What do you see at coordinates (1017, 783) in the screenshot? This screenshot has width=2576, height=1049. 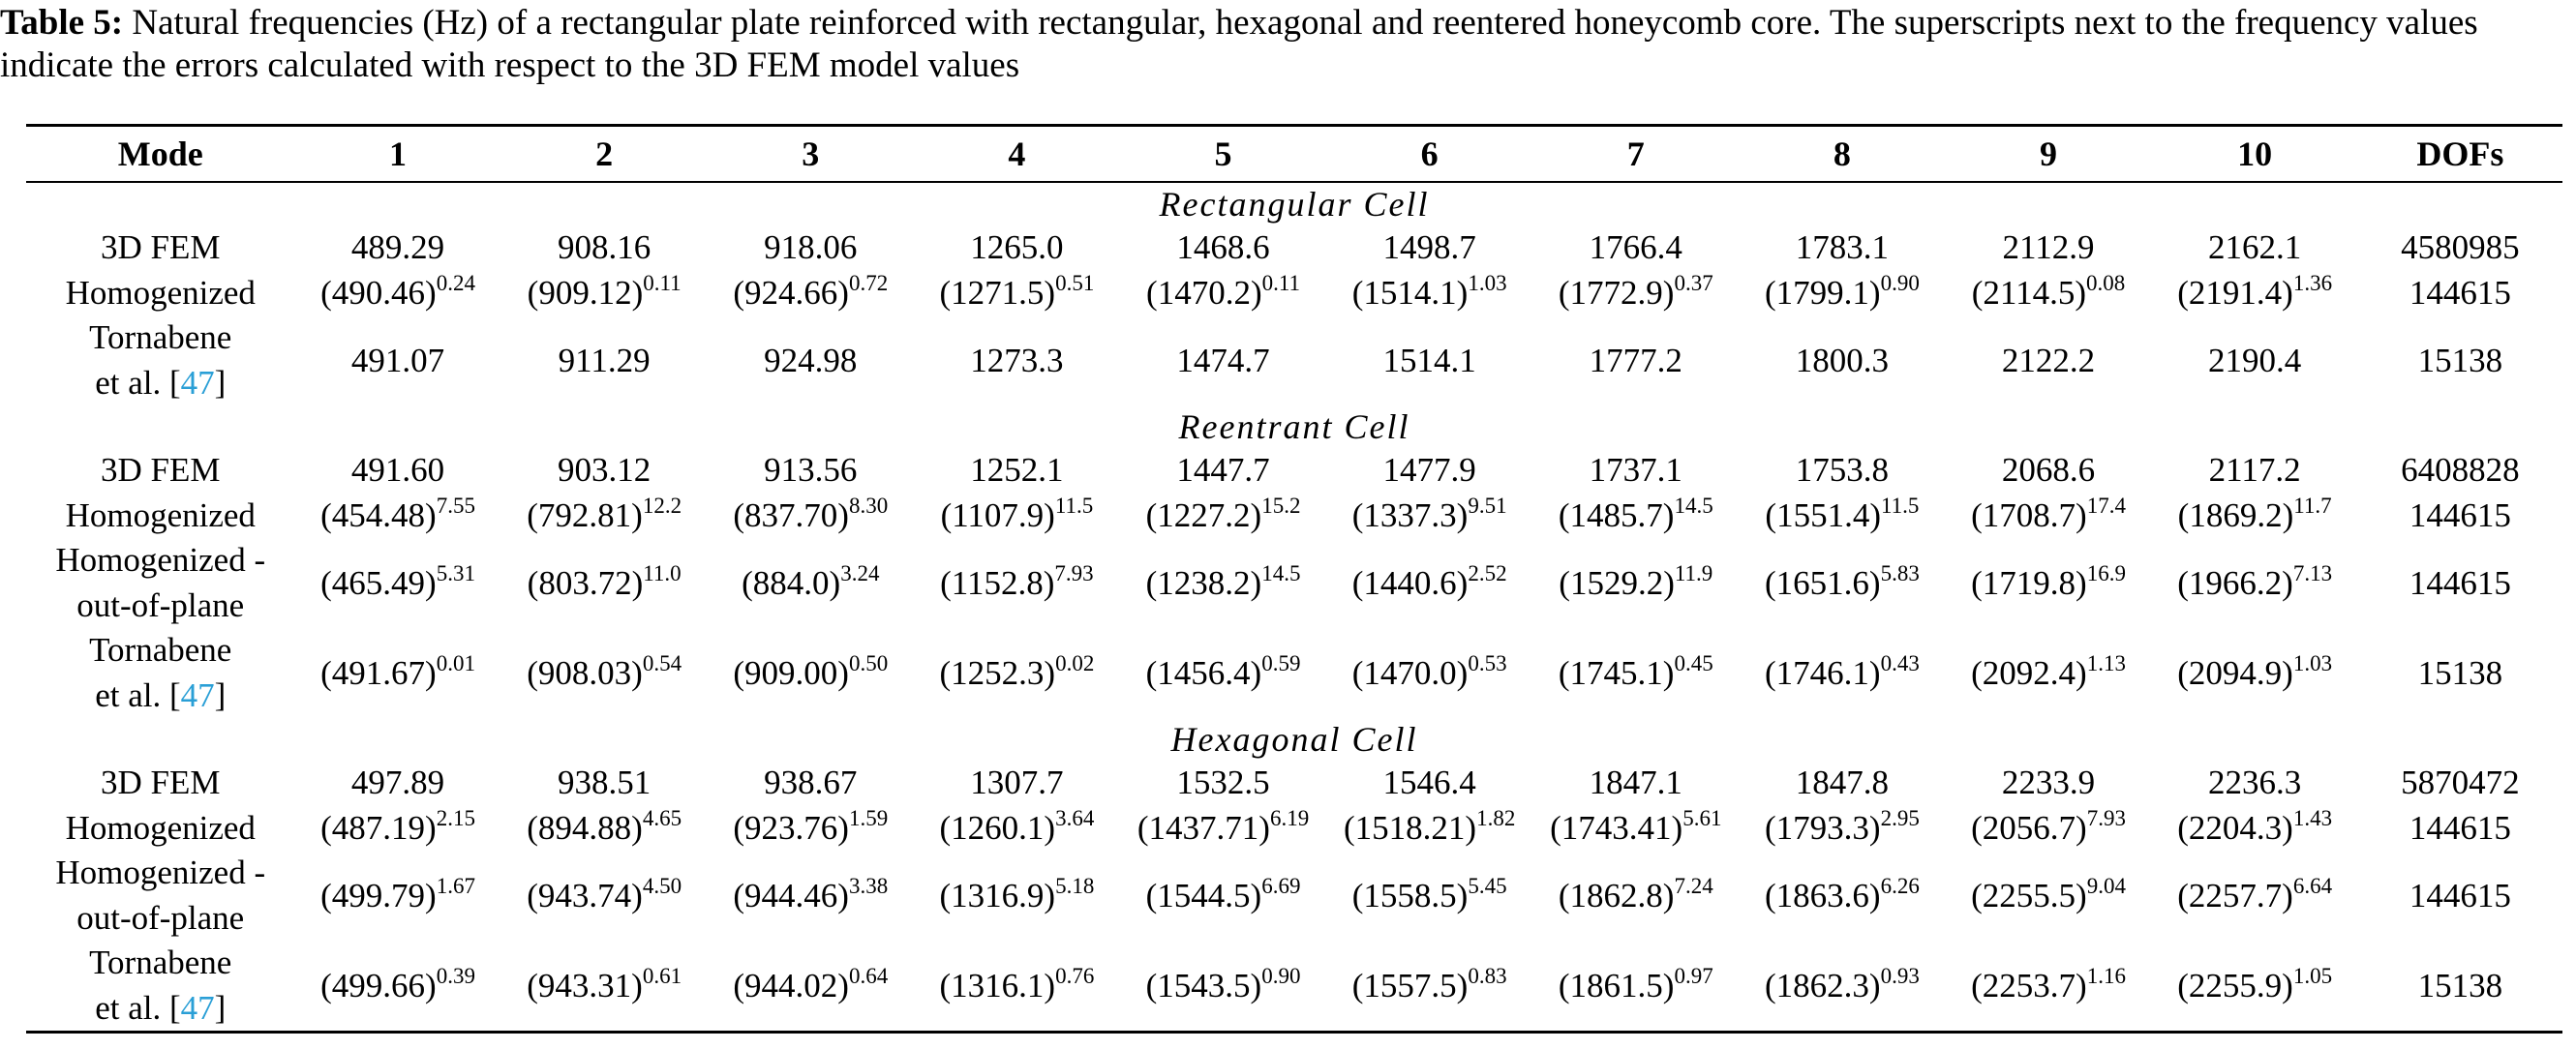 I see `freq-value: 1307.7` at bounding box center [1017, 783].